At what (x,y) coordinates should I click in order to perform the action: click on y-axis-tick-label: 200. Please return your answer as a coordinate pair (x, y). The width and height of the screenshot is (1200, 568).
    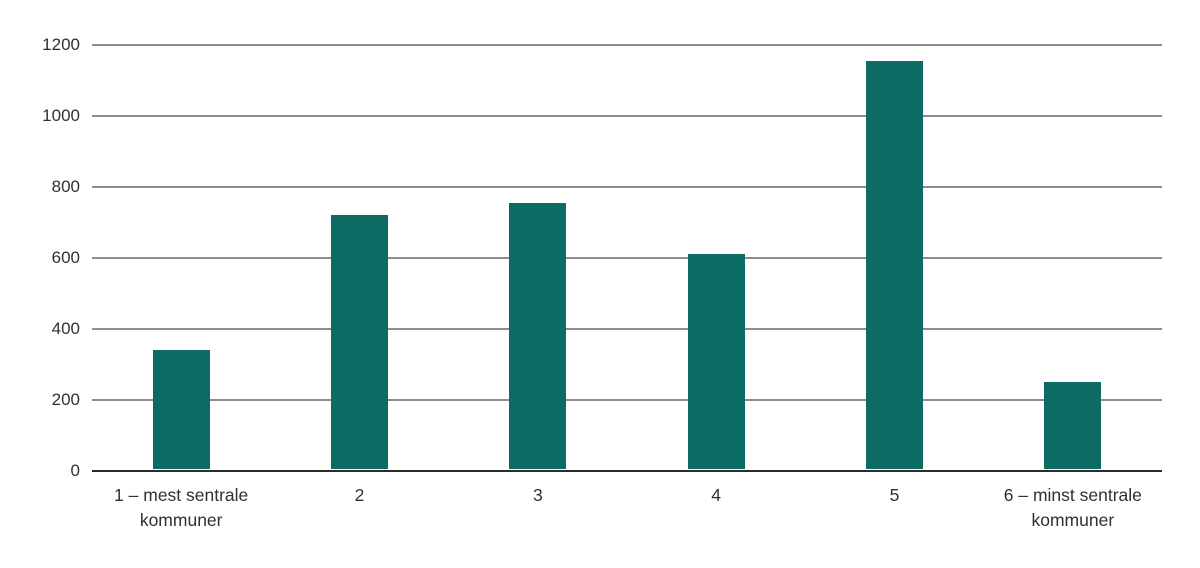
    Looking at the image, I should click on (65, 399).